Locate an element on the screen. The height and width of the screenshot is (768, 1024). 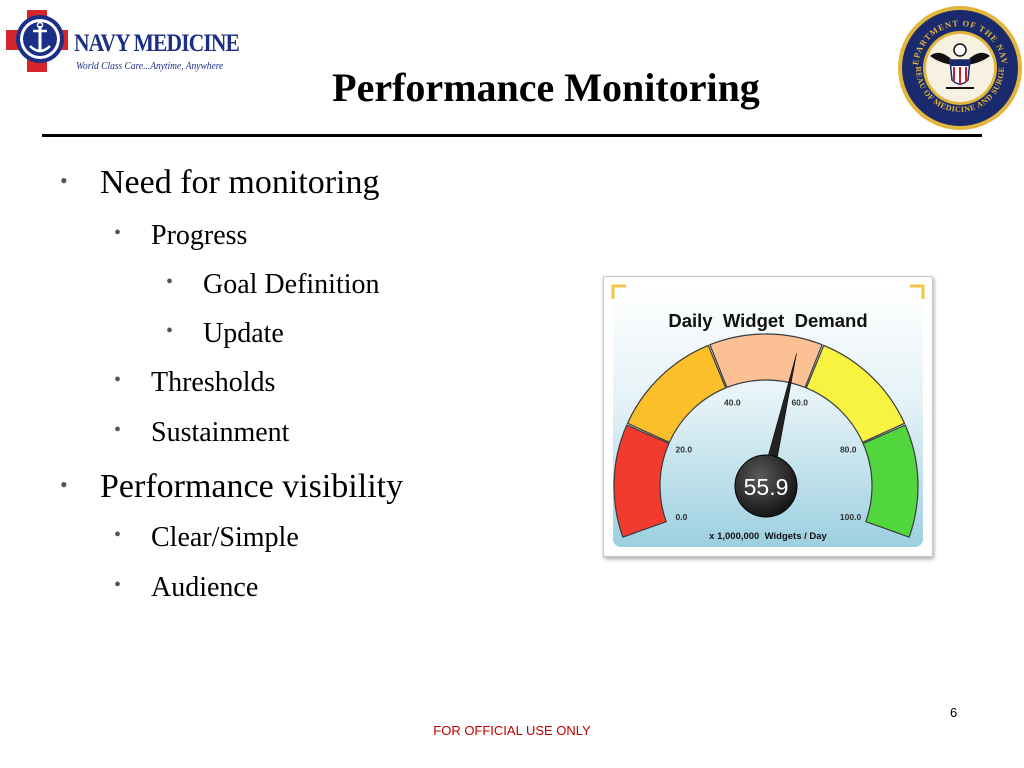
classification-footer: FOR OFFICIAL USE ONLY is located at coordinates (512, 730).